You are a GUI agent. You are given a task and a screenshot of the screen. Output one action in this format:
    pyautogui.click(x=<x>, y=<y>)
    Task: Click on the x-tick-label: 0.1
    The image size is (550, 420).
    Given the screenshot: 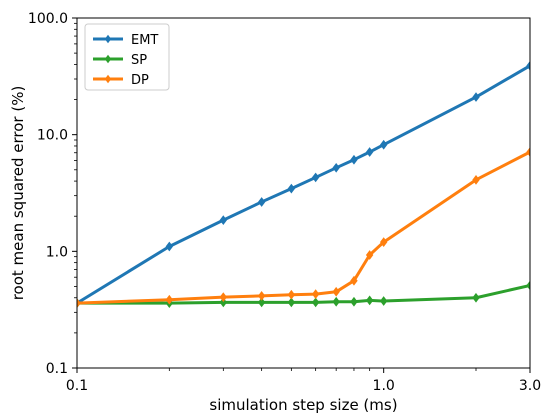 What is the action you would take?
    pyautogui.click(x=77, y=386)
    